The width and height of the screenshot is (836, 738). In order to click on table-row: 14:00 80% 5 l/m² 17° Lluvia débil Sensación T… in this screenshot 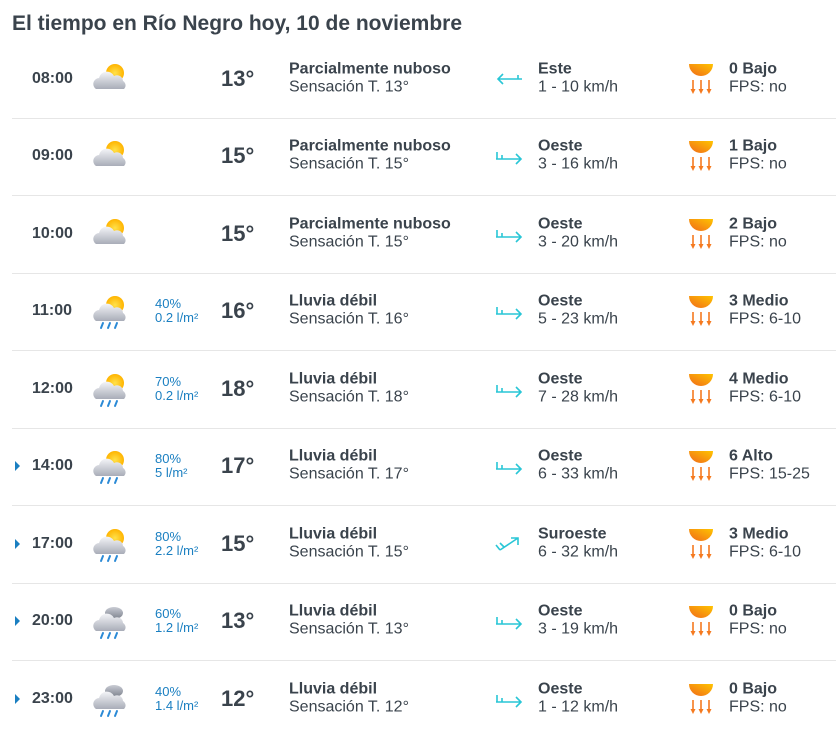, I will do `click(424, 467)`.